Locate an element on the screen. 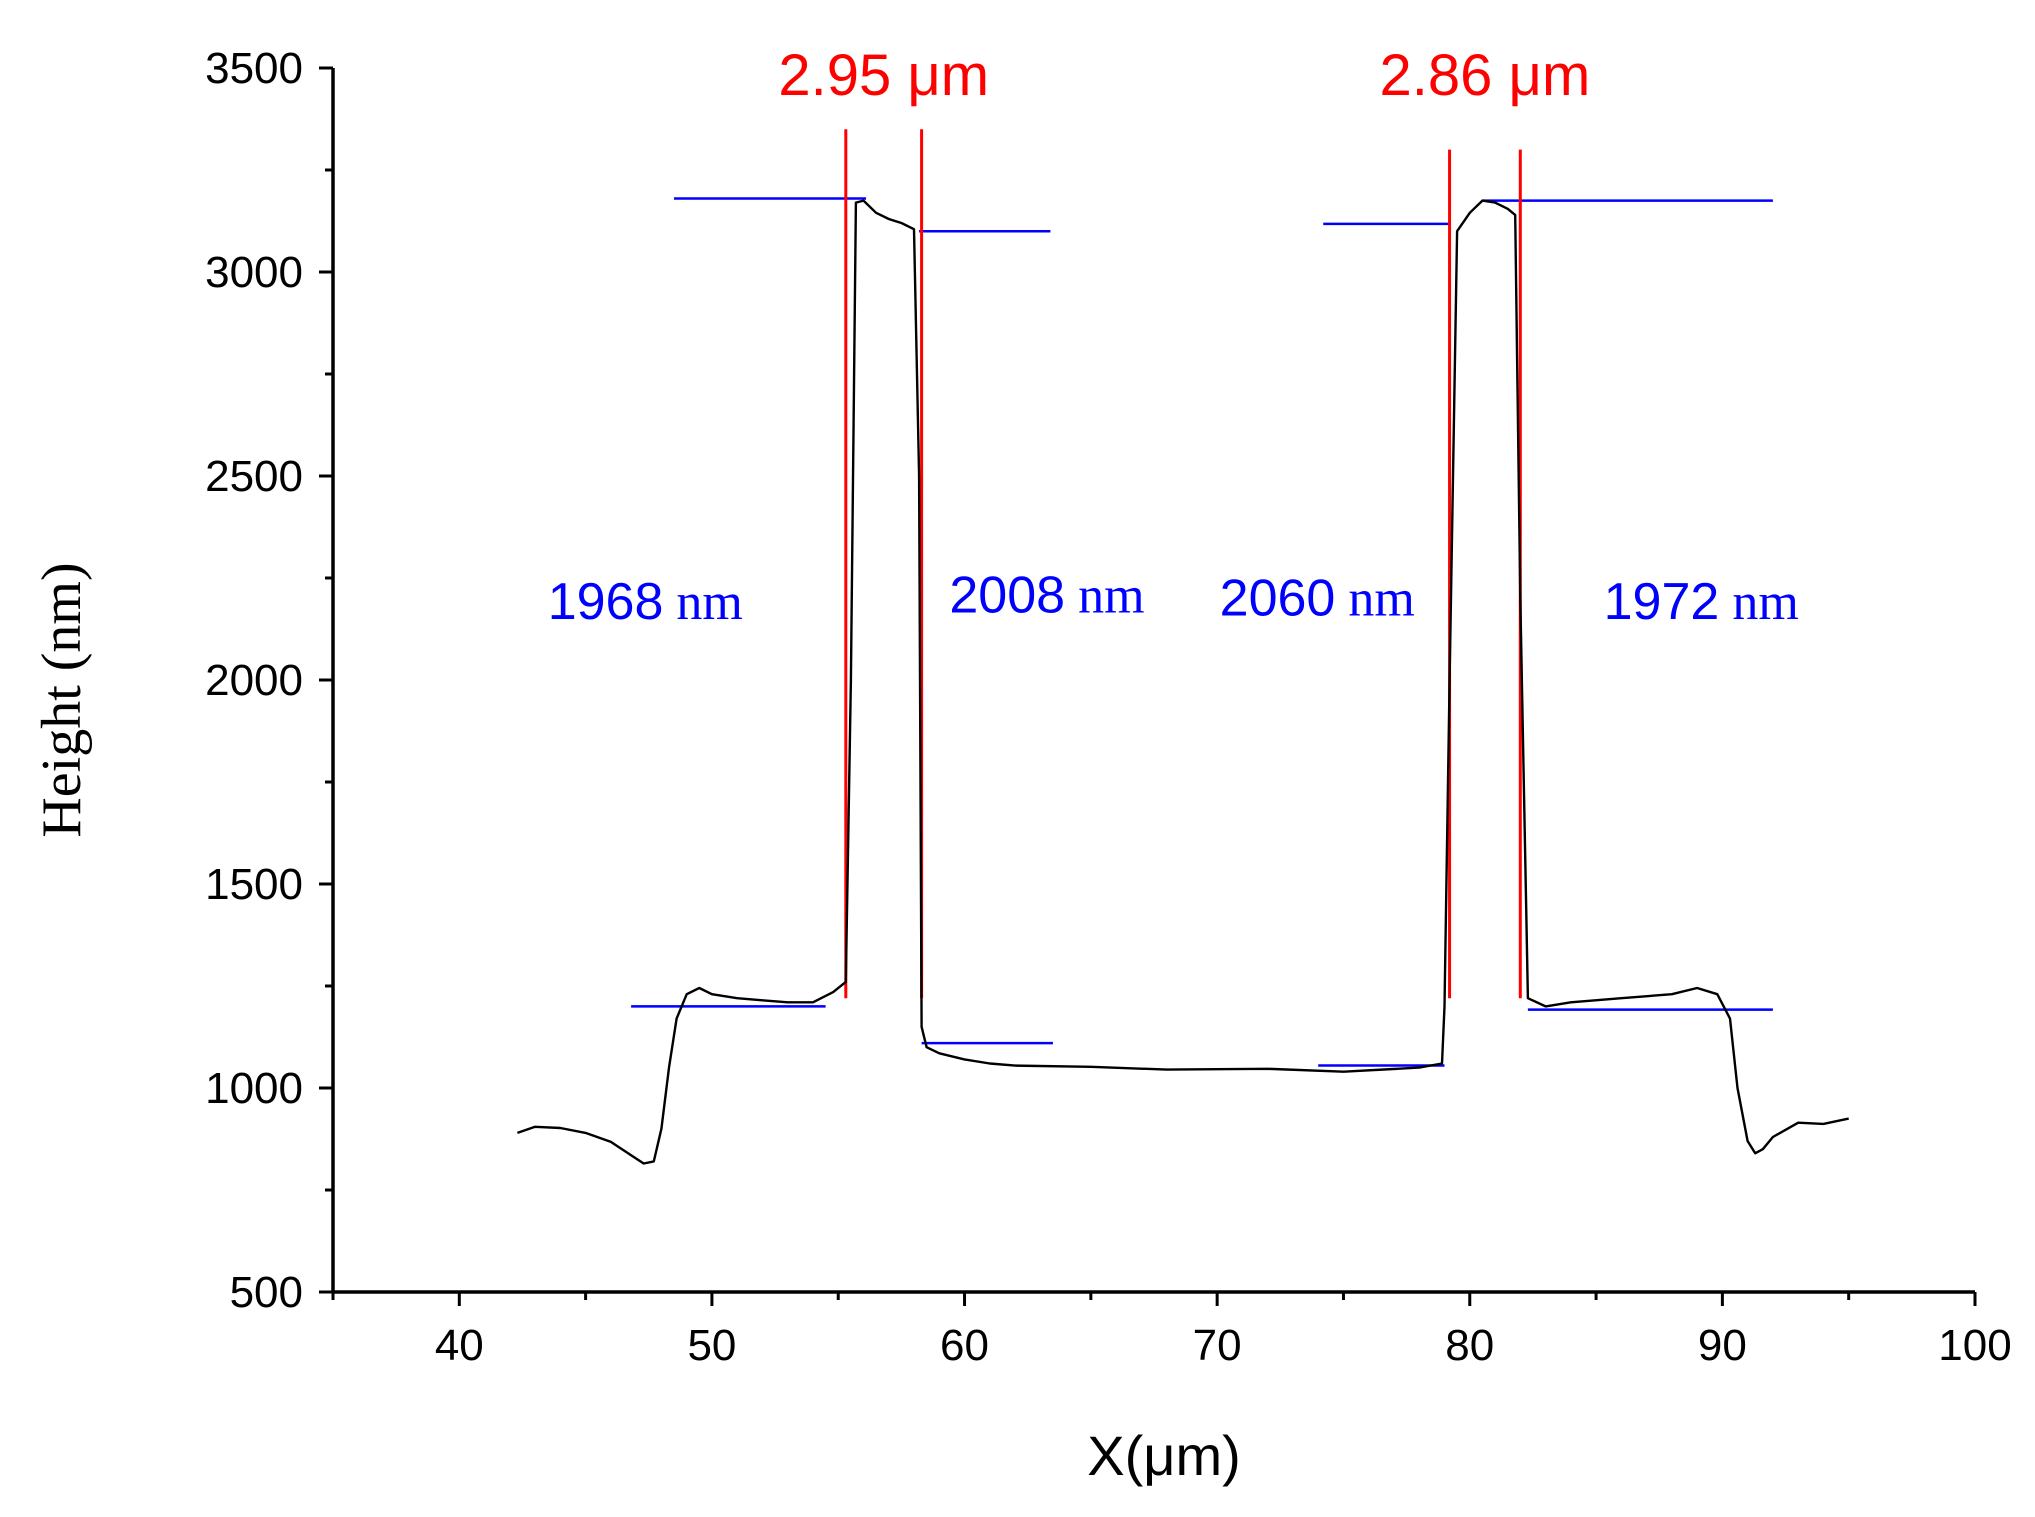  y-tick-label: 2000 is located at coordinates (254, 680).